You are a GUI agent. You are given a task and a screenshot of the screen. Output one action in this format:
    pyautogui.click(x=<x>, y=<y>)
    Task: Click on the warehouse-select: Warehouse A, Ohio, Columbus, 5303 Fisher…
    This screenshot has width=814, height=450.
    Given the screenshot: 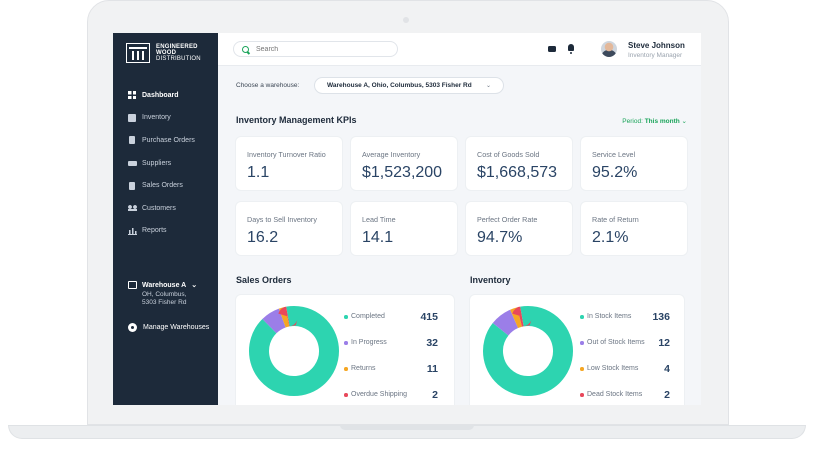 What is the action you would take?
    pyautogui.click(x=409, y=85)
    